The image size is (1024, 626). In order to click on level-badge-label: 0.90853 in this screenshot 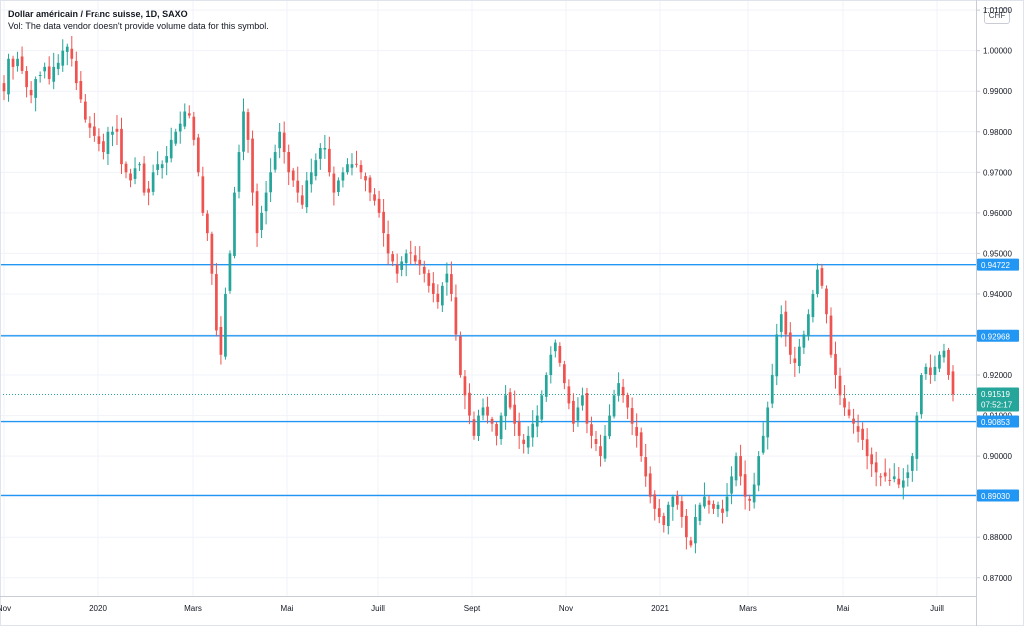, I will do `click(995, 422)`.